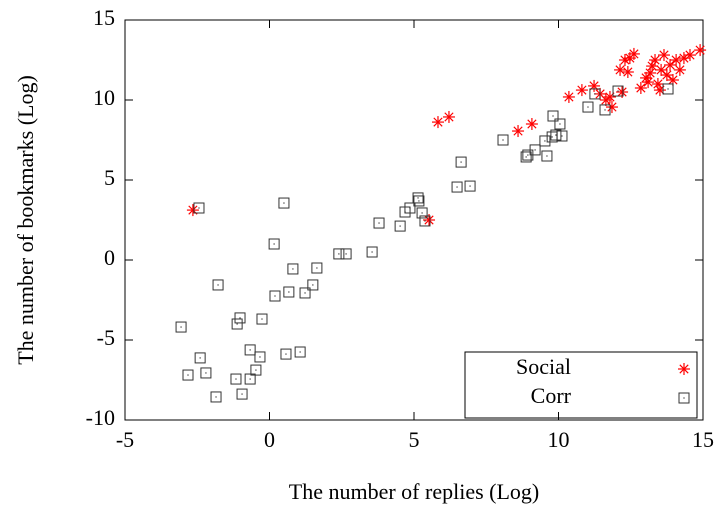 The height and width of the screenshot is (510, 724). I want to click on x-tick-label: -5, so click(125, 439).